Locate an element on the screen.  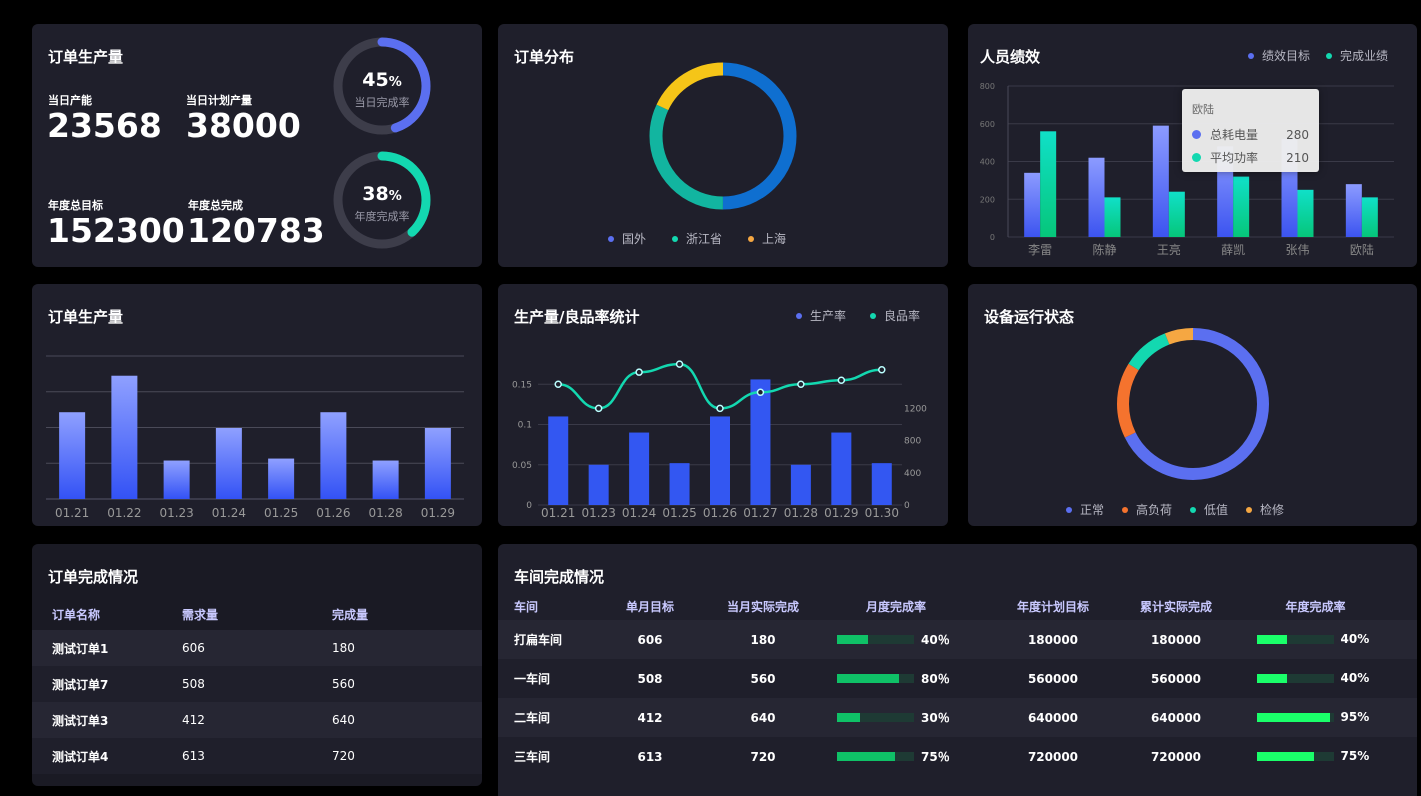
legend-item: 低值 is located at coordinates (1209, 509).